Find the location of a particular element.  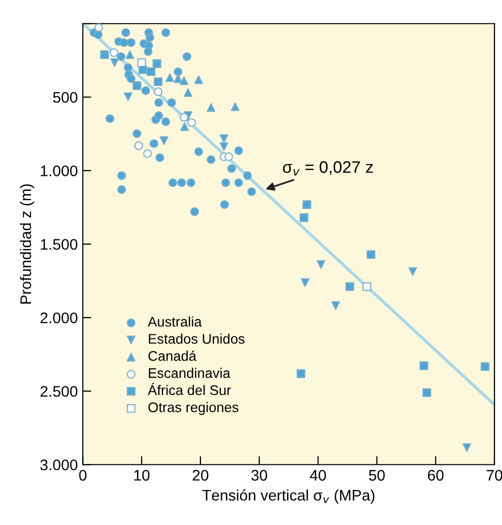

x-tick-label: 60 is located at coordinates (436, 475).